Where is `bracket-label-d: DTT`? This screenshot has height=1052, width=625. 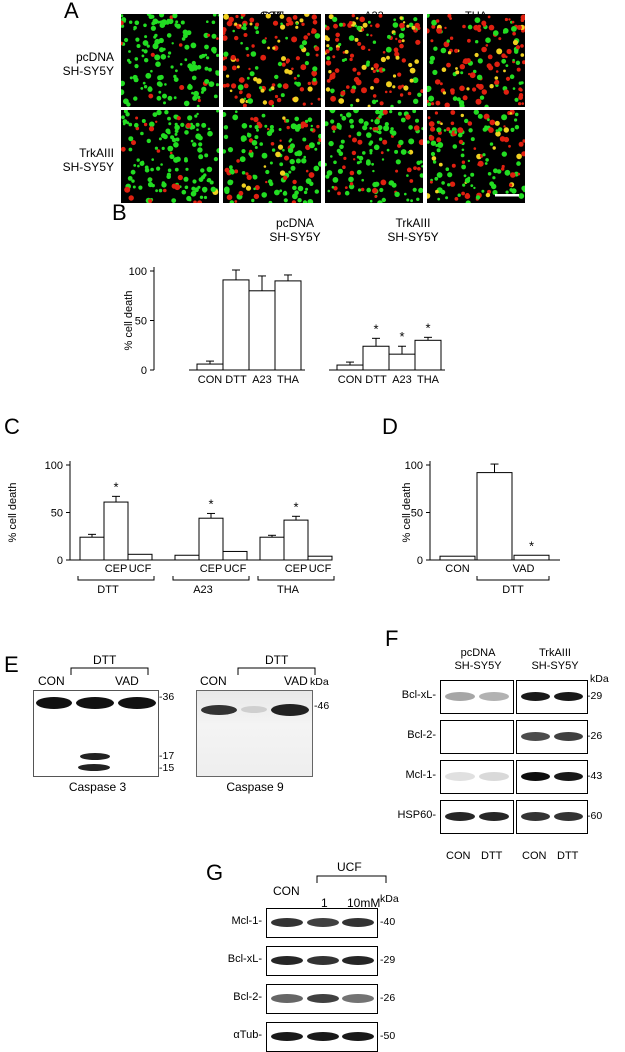
bracket-label-d: DTT is located at coordinates (513, 589).